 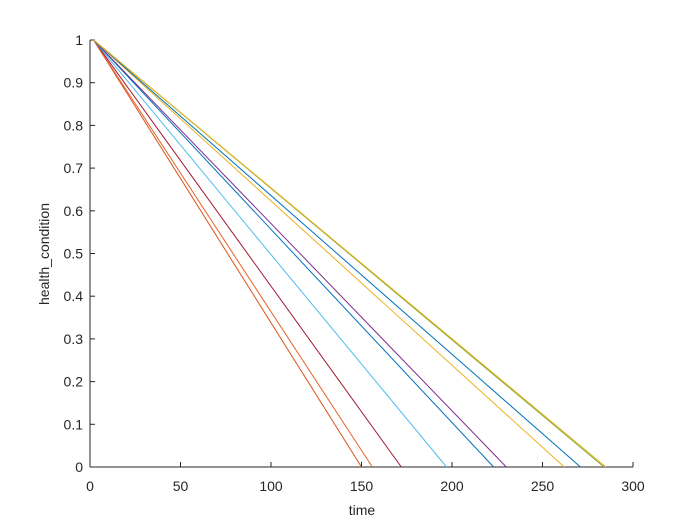 I want to click on y-tick-label: 1, so click(x=79, y=40).